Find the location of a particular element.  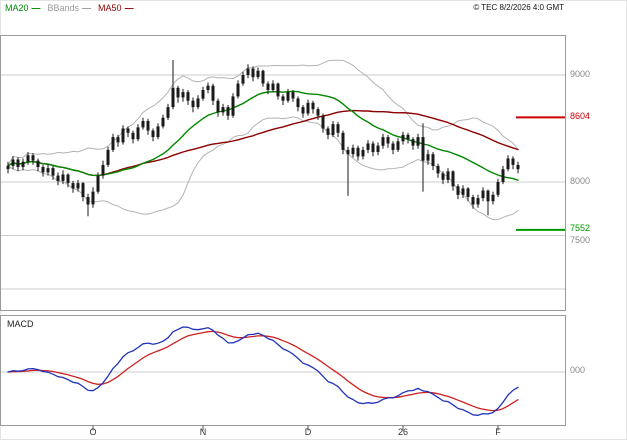

copyright-text: © TEC 8/2/2026 4:0 GMT is located at coordinates (518, 7).